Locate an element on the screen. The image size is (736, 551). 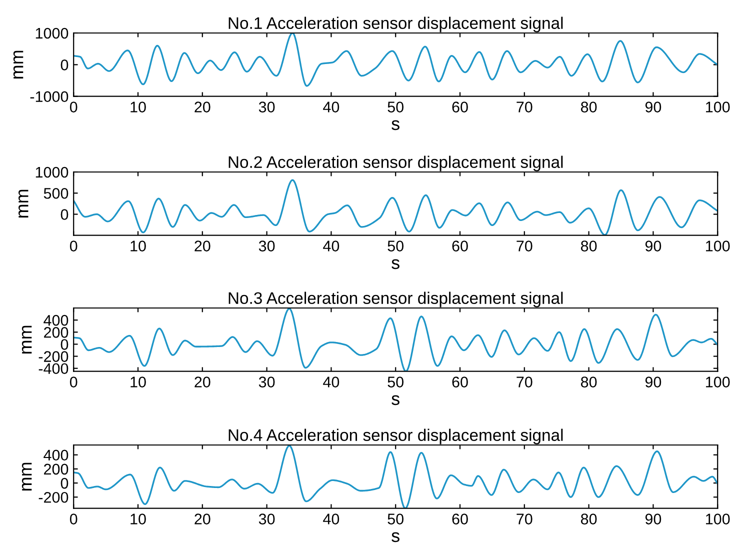
chart-title: No.3 Acceleration sensor displacement signal is located at coordinates (395, 300).